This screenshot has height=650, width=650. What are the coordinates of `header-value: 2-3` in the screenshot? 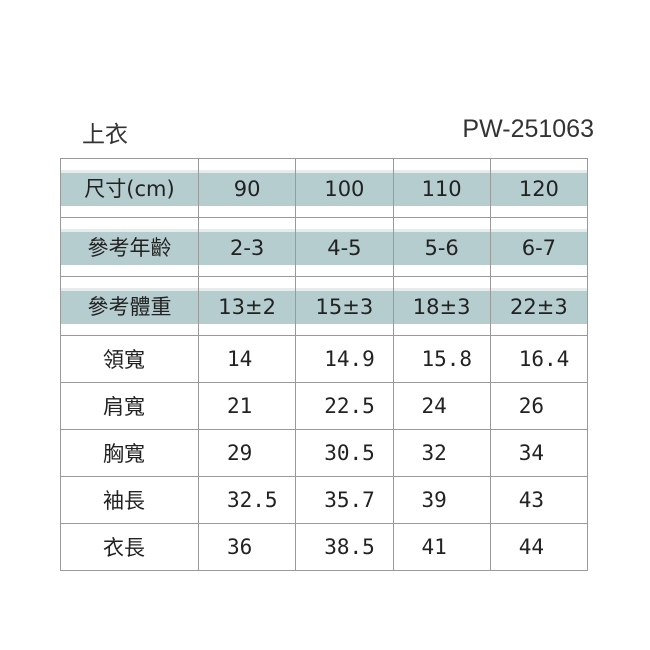 It's located at (247, 247).